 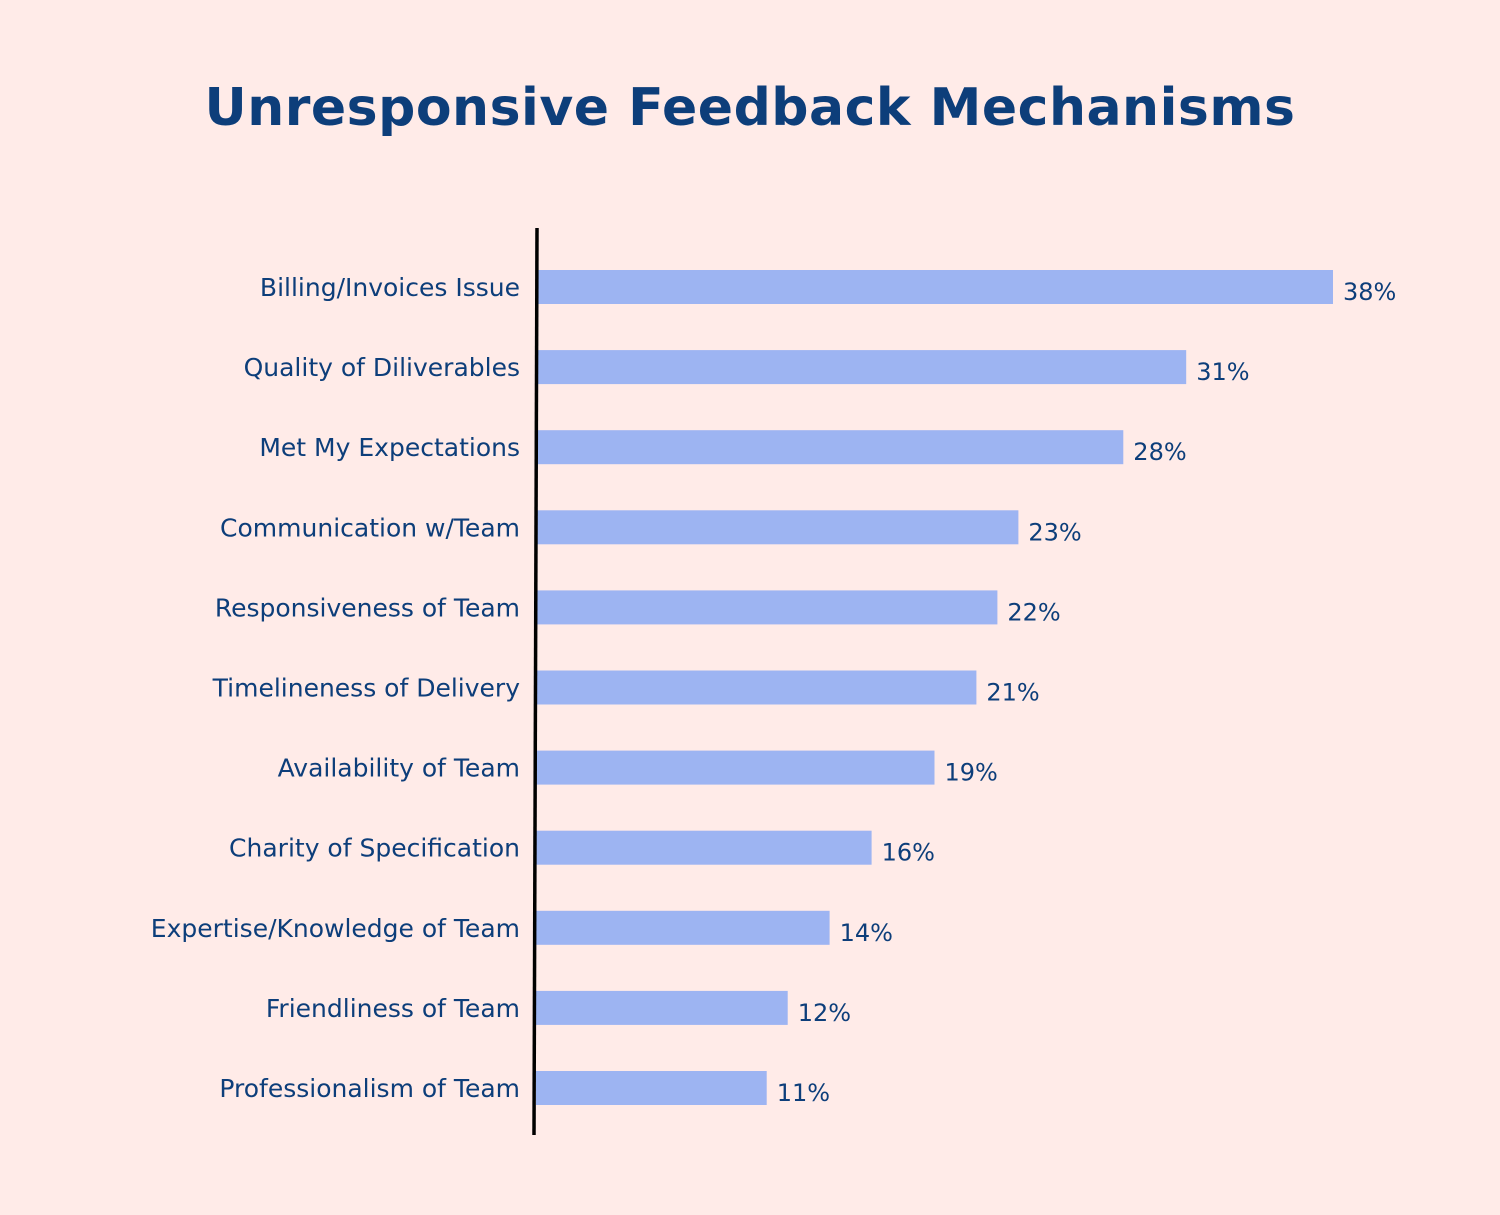 What do you see at coordinates (1369, 292) in the screenshot?
I see `value-label-0: 38%` at bounding box center [1369, 292].